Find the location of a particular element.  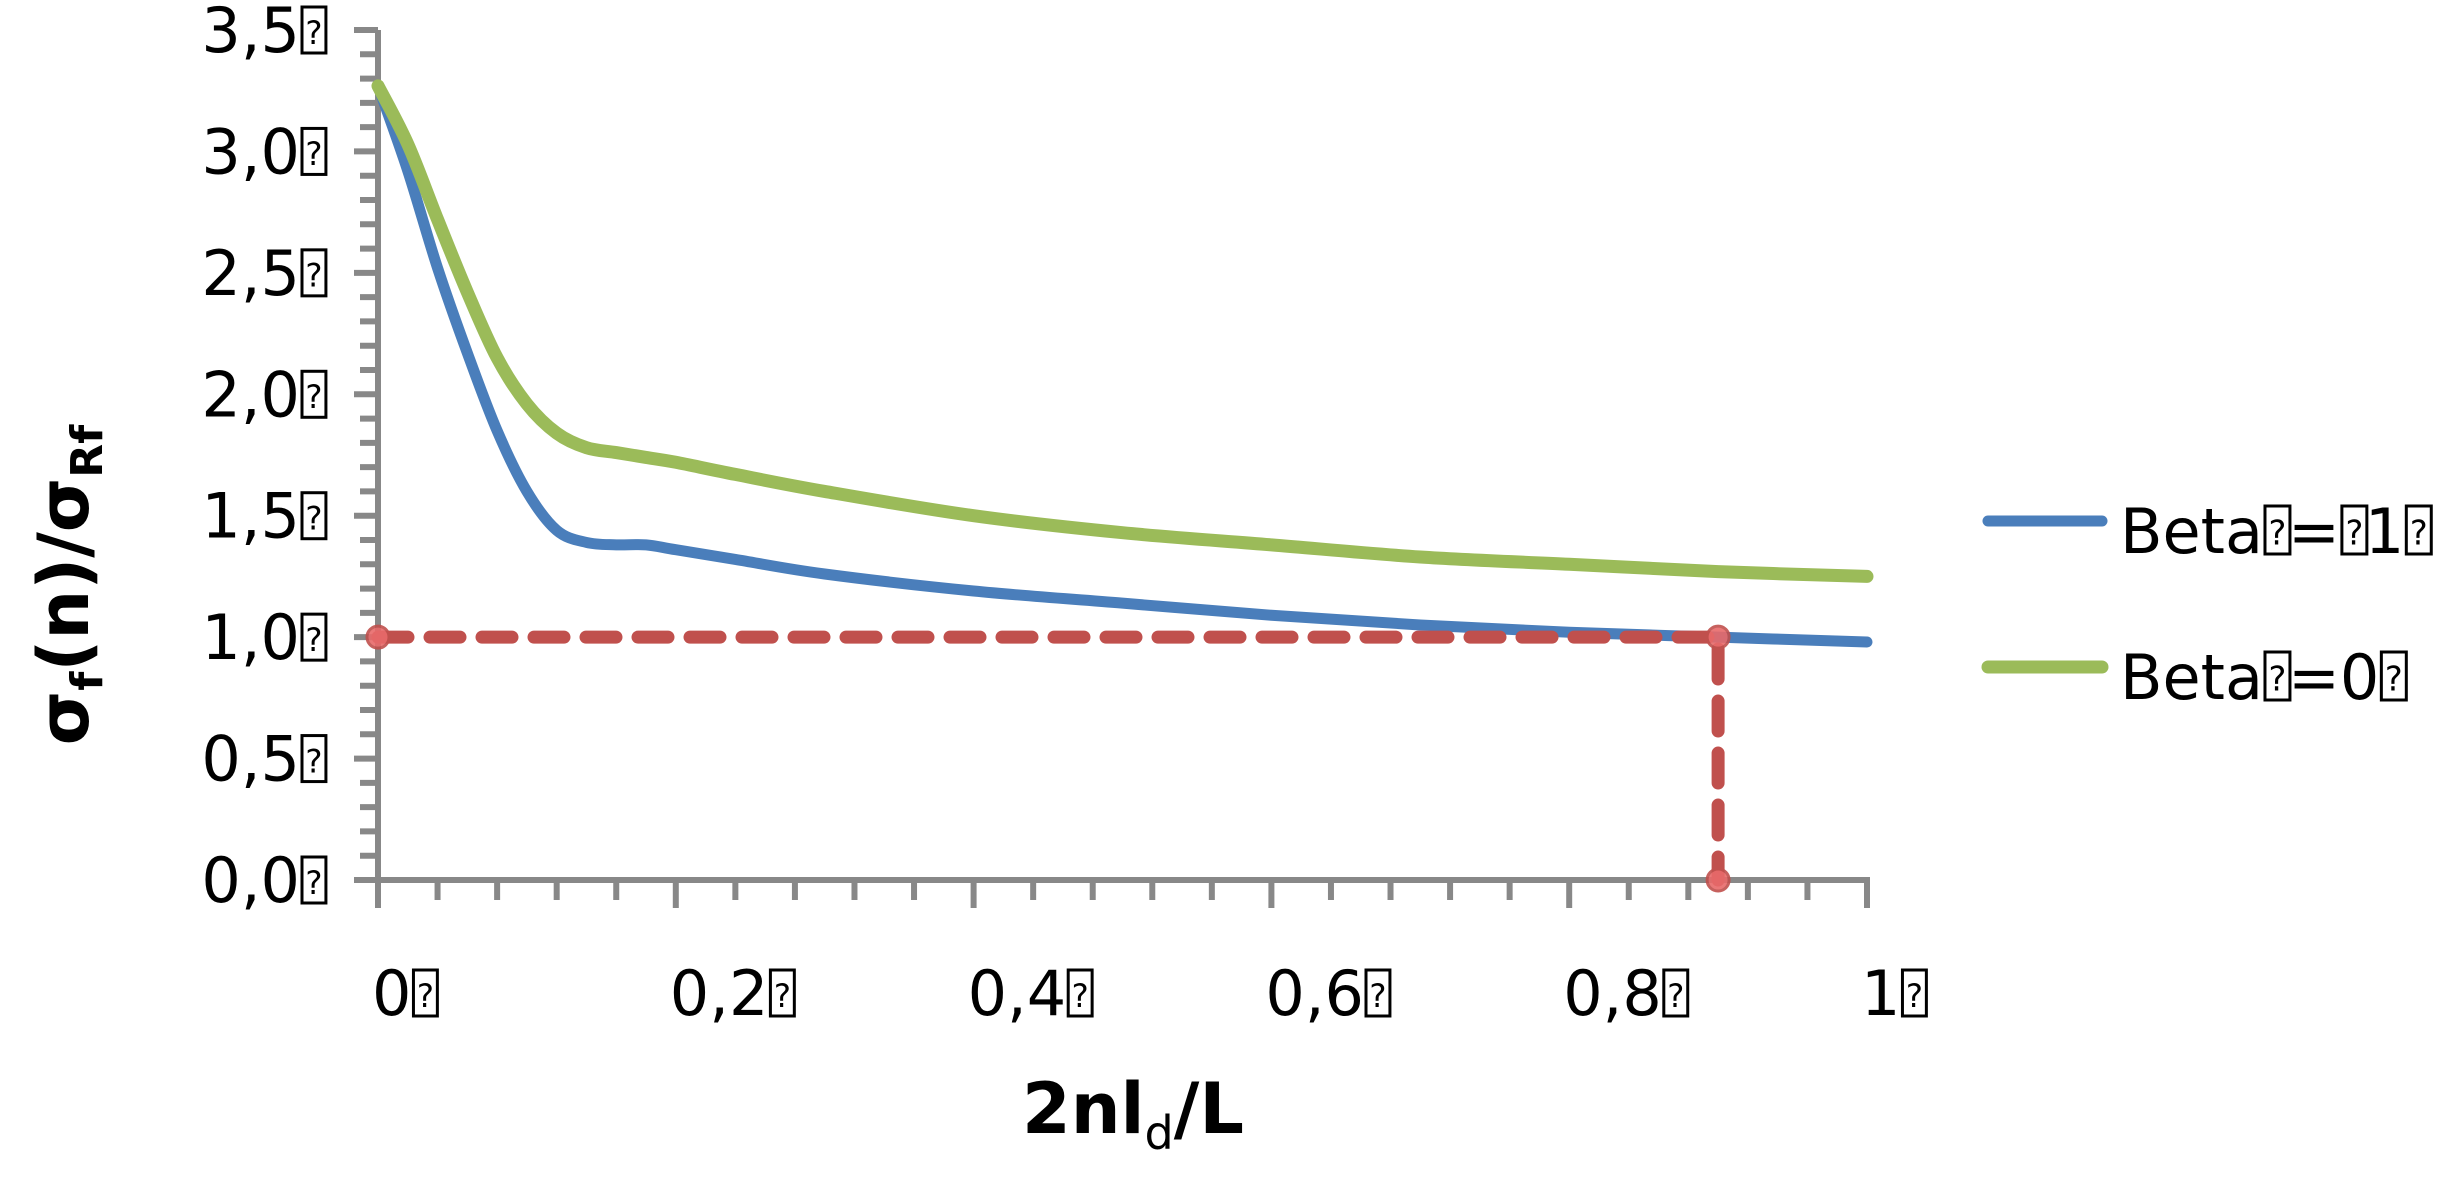

y-tick-label: 2,5 is located at coordinates (250, 273).